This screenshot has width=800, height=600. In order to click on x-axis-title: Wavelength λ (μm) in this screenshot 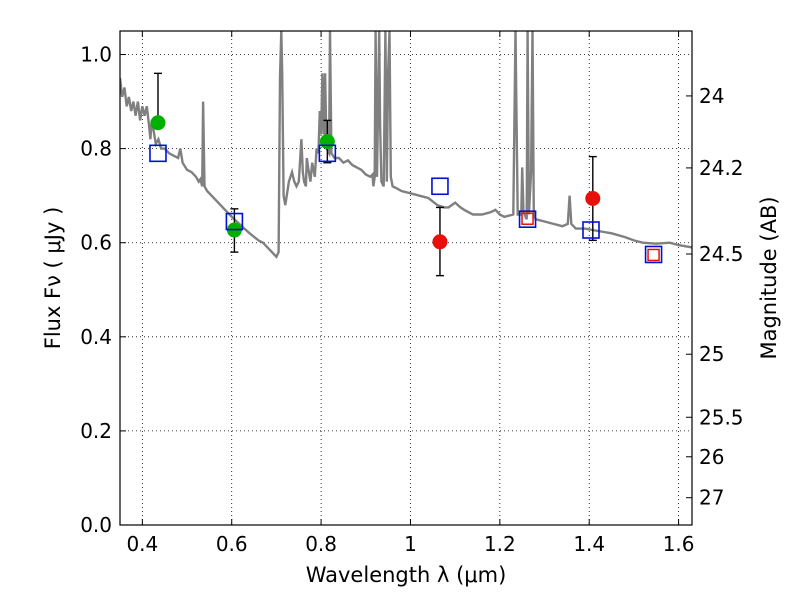, I will do `click(406, 575)`.